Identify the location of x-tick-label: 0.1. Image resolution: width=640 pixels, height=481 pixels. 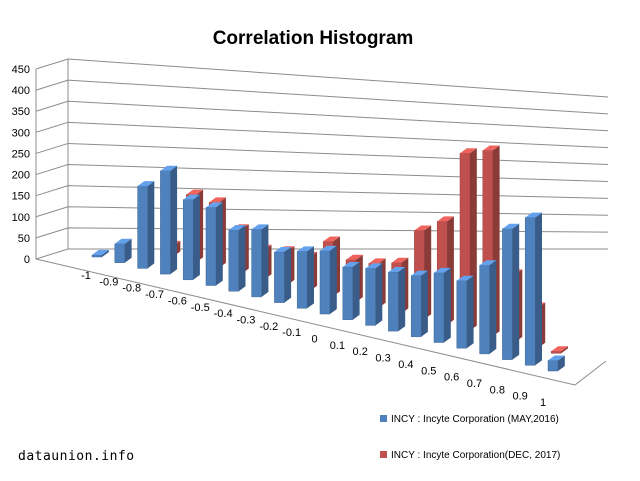
(337, 346).